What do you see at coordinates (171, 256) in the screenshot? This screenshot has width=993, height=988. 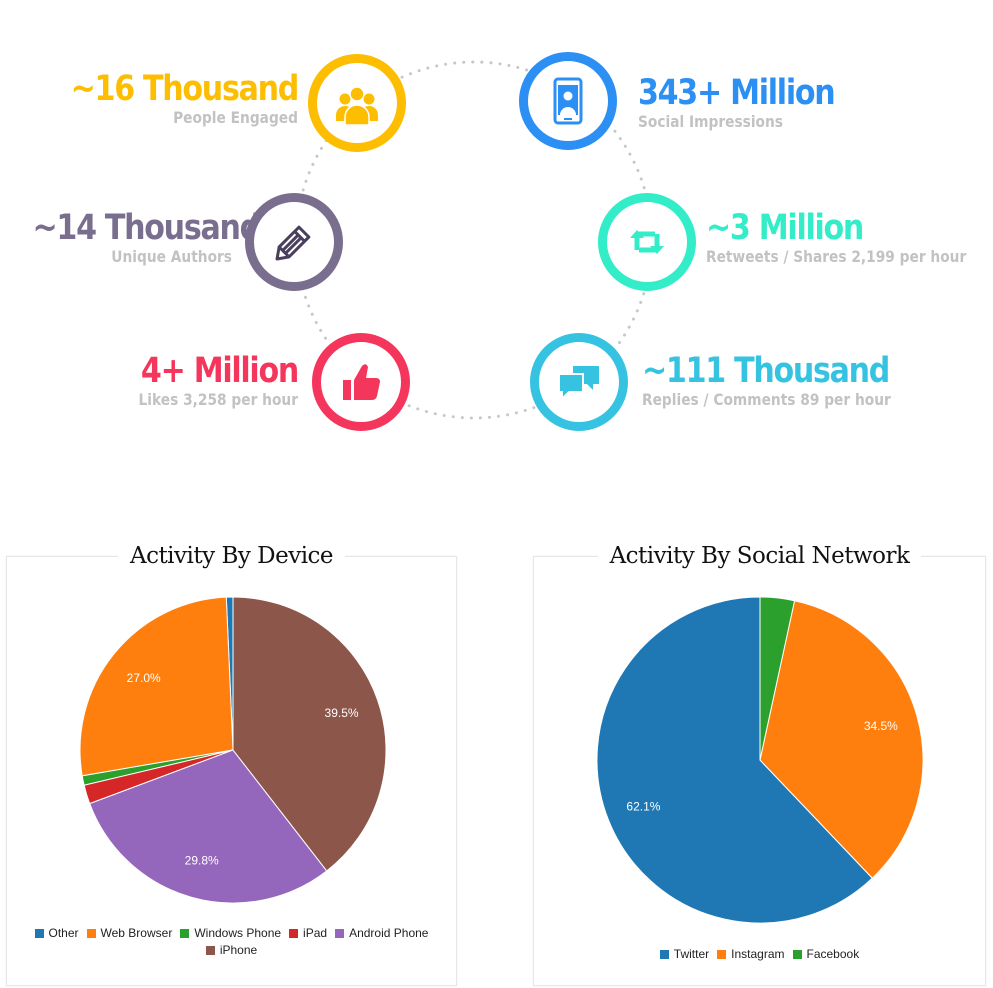 I see `stat-label: Unique Authors` at bounding box center [171, 256].